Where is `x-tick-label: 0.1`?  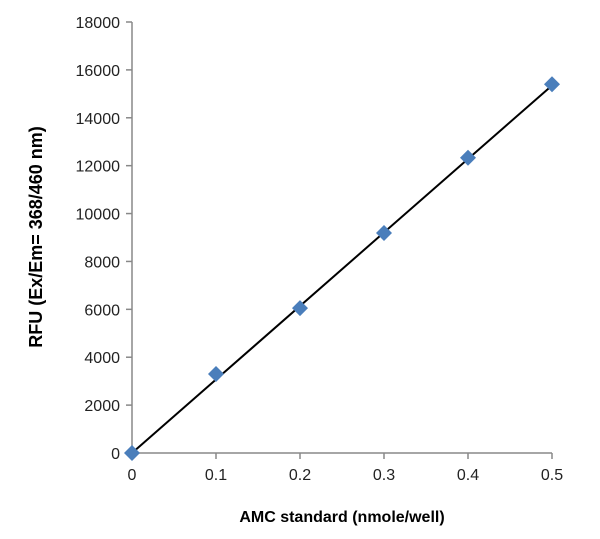
x-tick-label: 0.1 is located at coordinates (216, 475).